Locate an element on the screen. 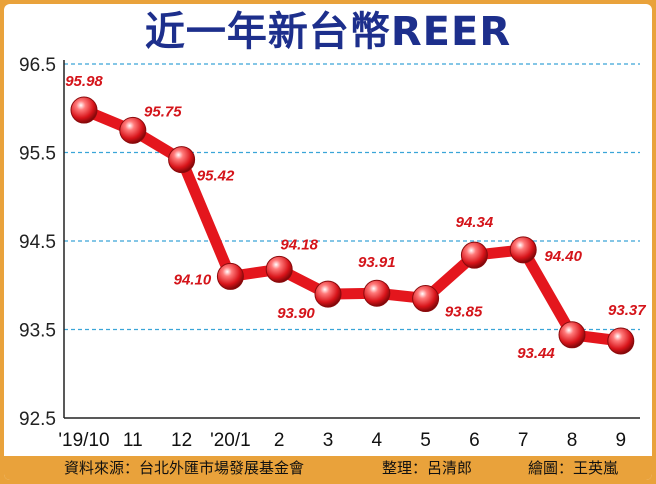  y-tick-label: 96.5 is located at coordinates (37, 65).